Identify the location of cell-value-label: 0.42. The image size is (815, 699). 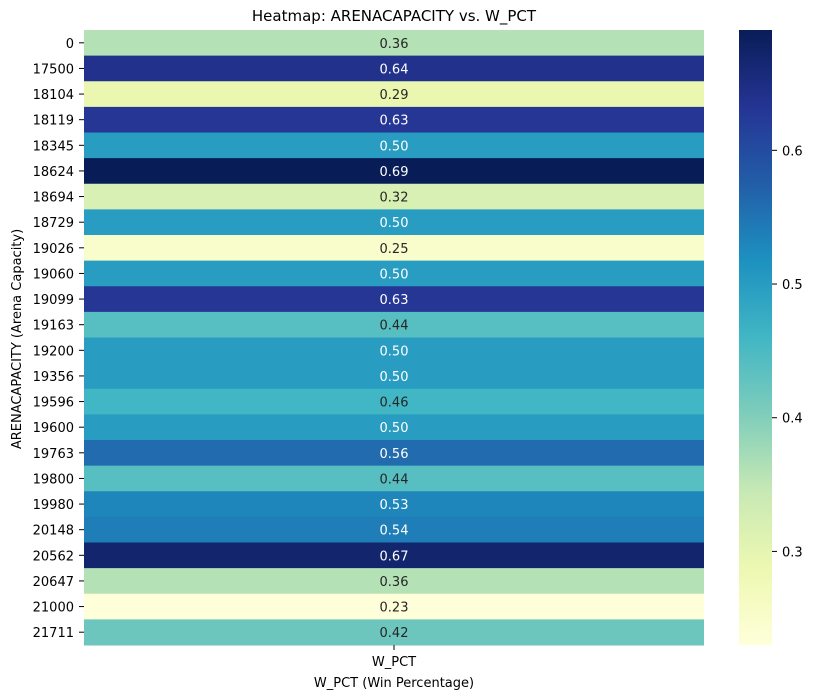
(394, 633).